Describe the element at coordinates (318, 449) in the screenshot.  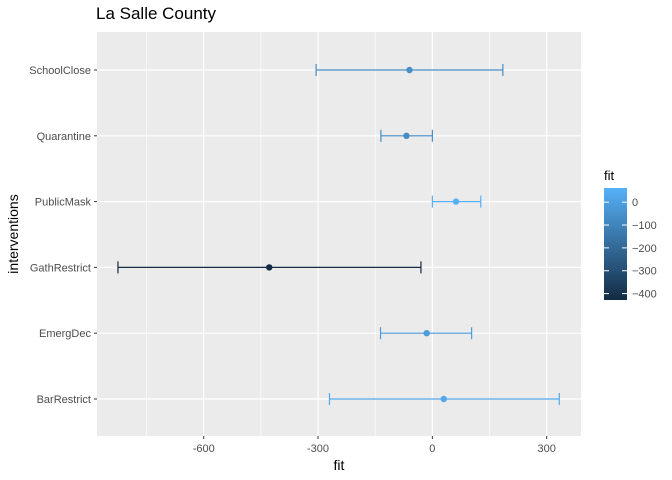
I see `x-tick-label: -300` at that location.